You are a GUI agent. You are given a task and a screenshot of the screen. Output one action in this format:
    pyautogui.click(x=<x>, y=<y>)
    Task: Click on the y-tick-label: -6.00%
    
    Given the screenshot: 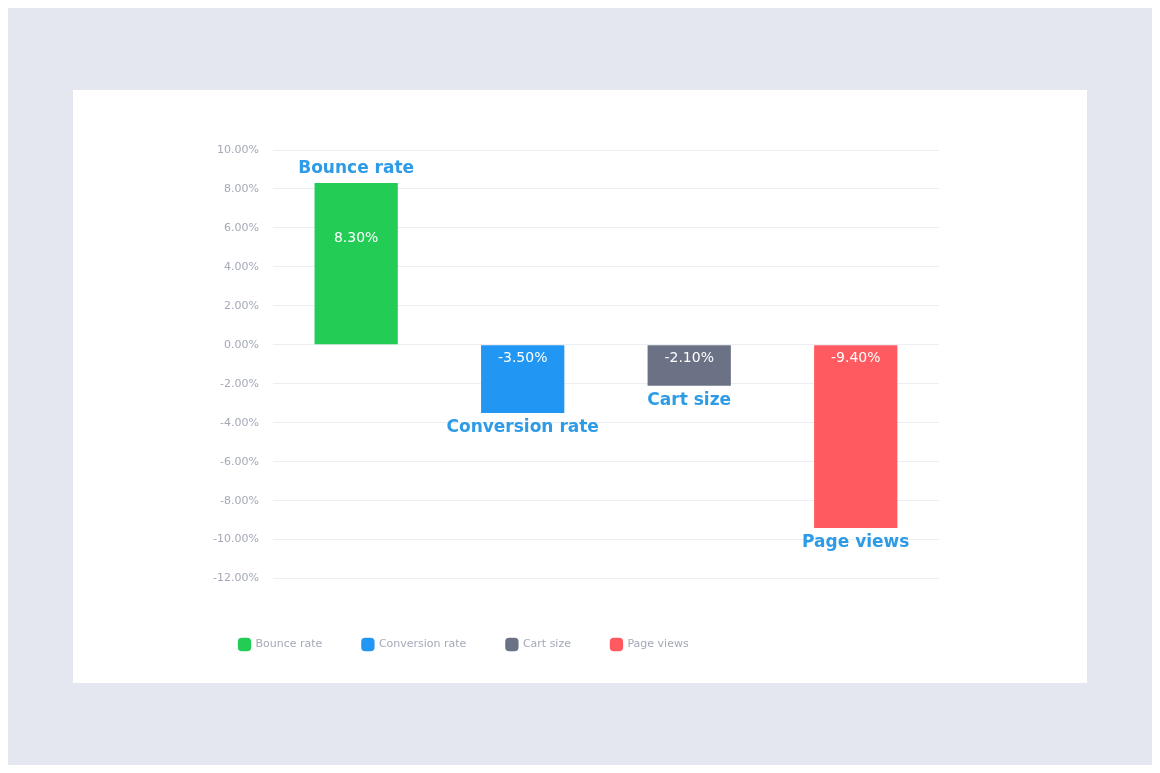 What is the action you would take?
    pyautogui.click(x=239, y=461)
    